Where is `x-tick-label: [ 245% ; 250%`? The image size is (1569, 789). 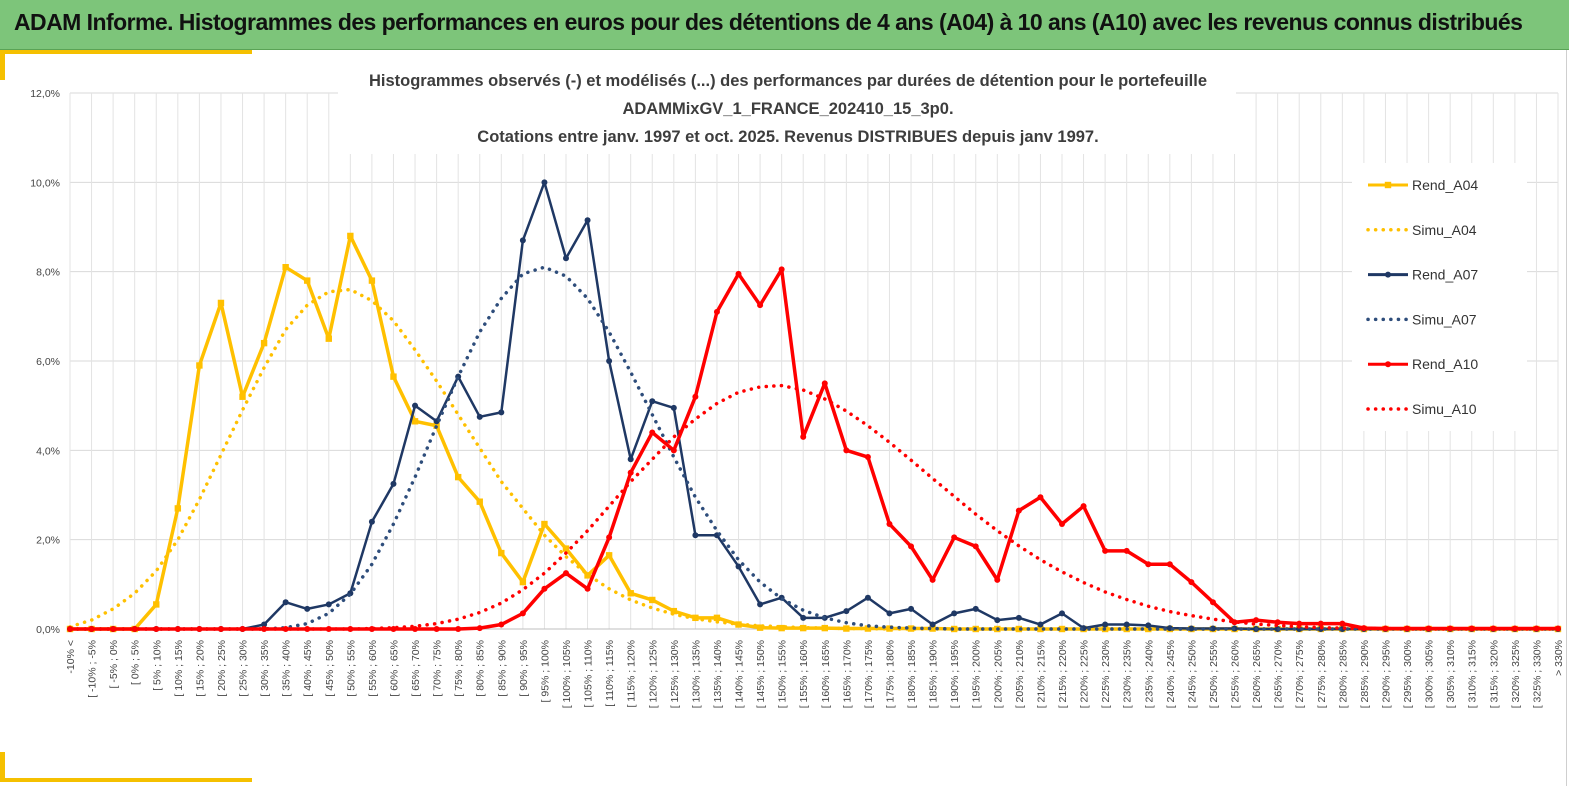
x-tick-label: [ 245% ; 250% is located at coordinates (1192, 674).